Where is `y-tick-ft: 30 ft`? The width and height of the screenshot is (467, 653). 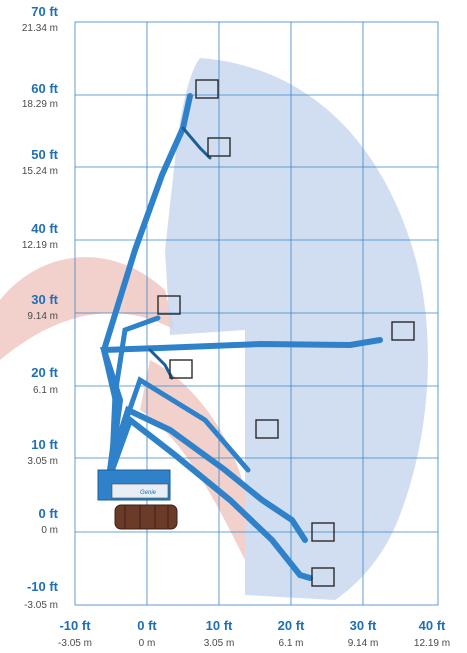
y-tick-ft: 30 ft is located at coordinates (44, 299).